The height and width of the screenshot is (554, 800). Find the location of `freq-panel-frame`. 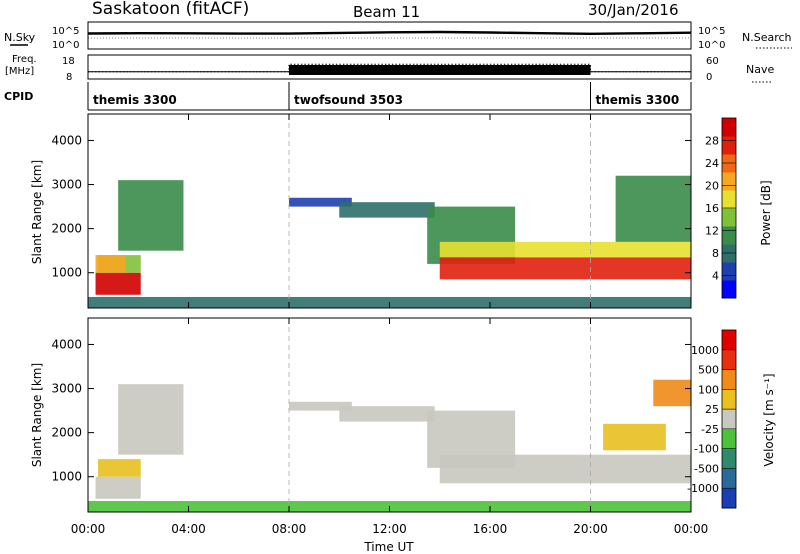

freq-panel-frame is located at coordinates (389, 67).